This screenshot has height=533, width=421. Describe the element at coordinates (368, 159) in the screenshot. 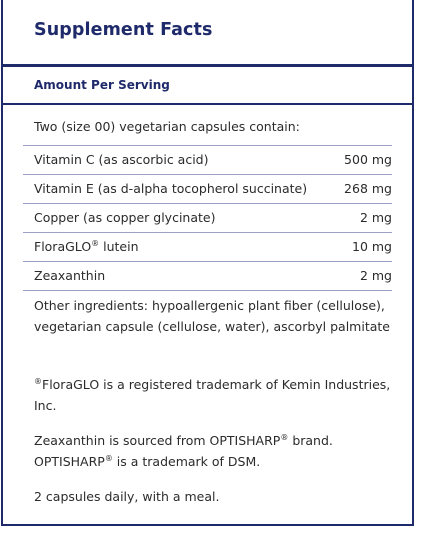

I see `nutrient-amount: 500 mg` at that location.